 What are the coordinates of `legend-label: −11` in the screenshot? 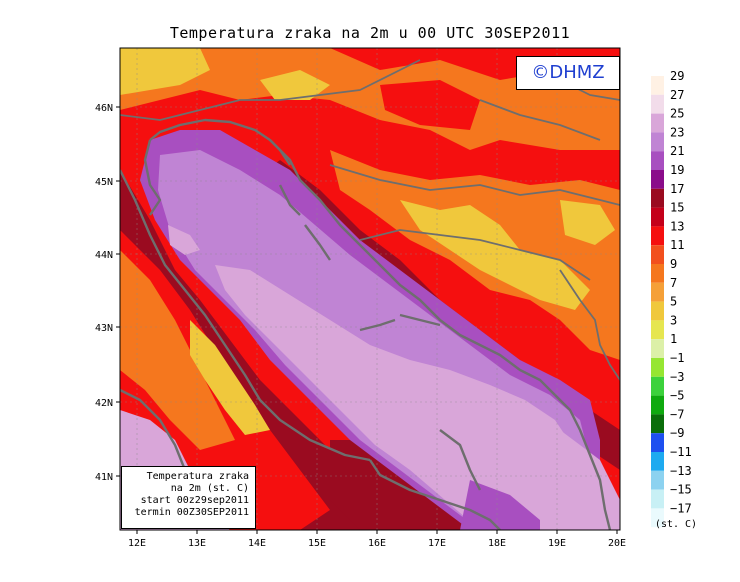 It's located at (681, 452).